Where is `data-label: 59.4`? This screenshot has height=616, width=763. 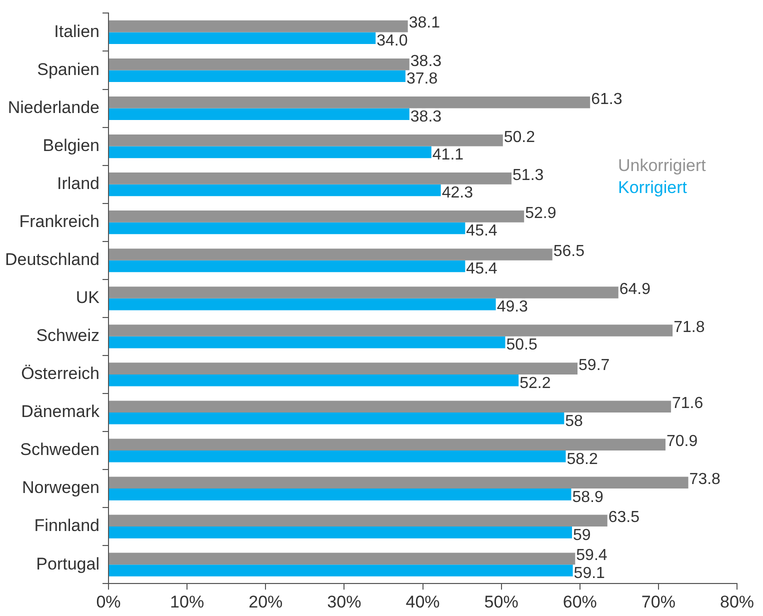
data-label: 59.4 is located at coordinates (592, 555).